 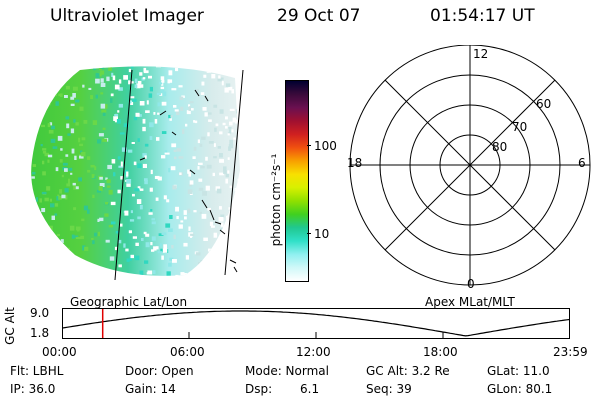 What do you see at coordinates (40, 333) in the screenshot?
I see `altitude-ytick-bottom: 1.8` at bounding box center [40, 333].